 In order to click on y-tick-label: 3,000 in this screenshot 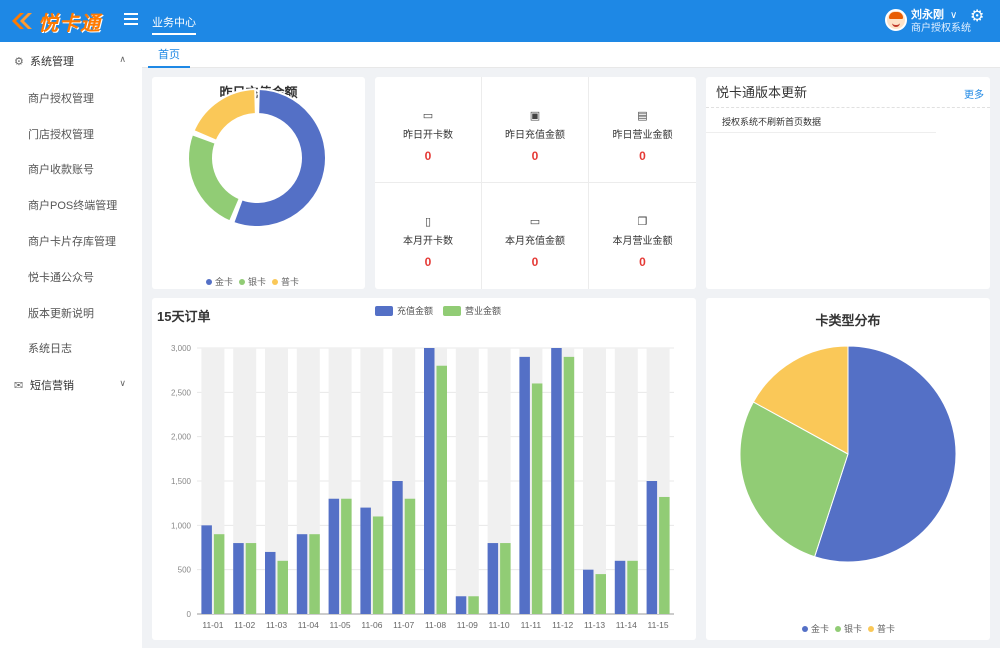, I will do `click(181, 348)`.